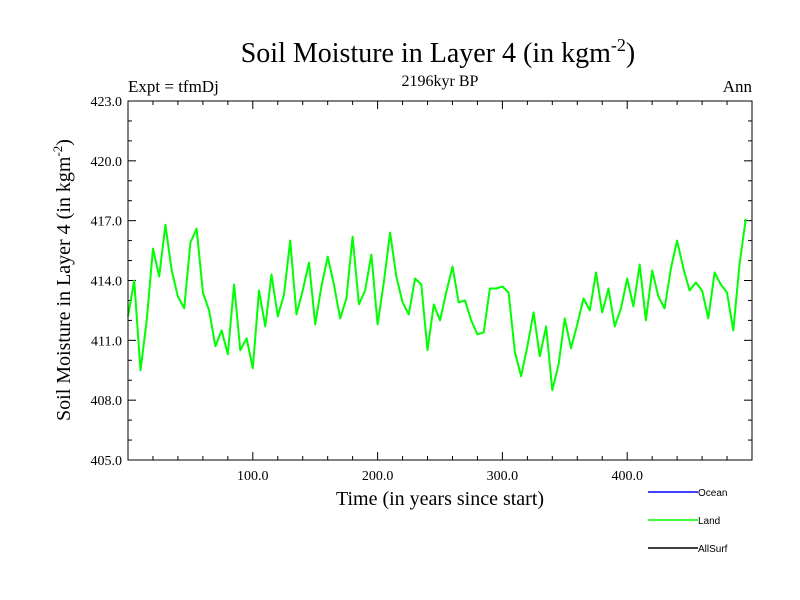 This screenshot has height=600, width=800. What do you see at coordinates (618, 45) in the screenshot?
I see `chart-title-superscript: -2` at bounding box center [618, 45].